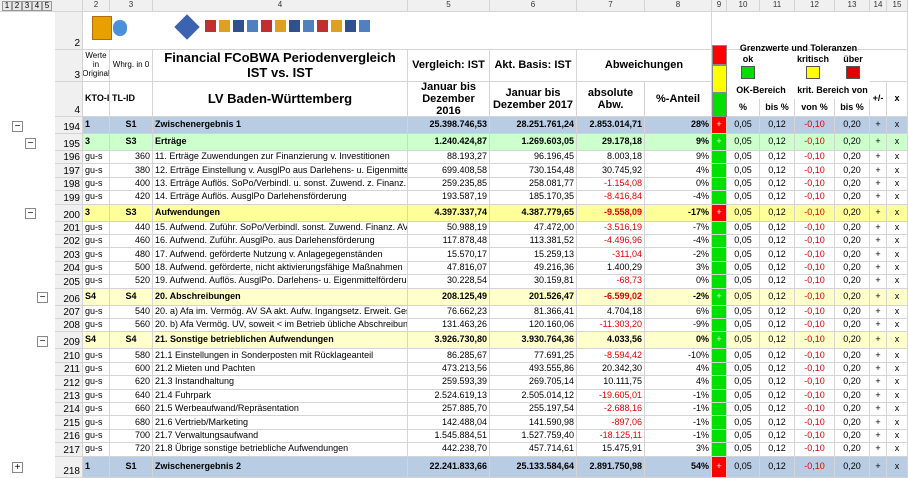 This screenshot has height=478, width=908. What do you see at coordinates (449, 396) in the screenshot?
I see `cell-prev: 2.524.619,13` at bounding box center [449, 396].